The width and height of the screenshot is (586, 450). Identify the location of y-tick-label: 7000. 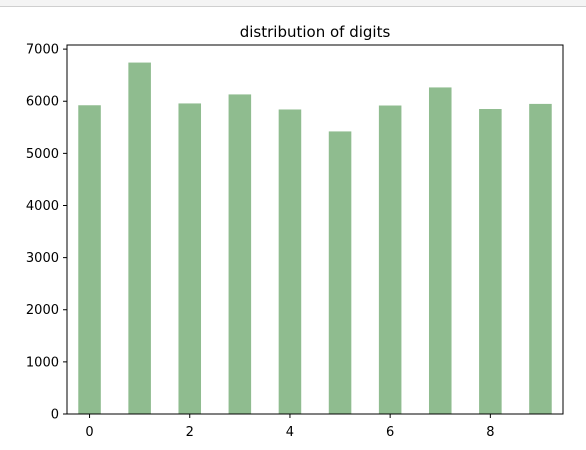
(42, 50).